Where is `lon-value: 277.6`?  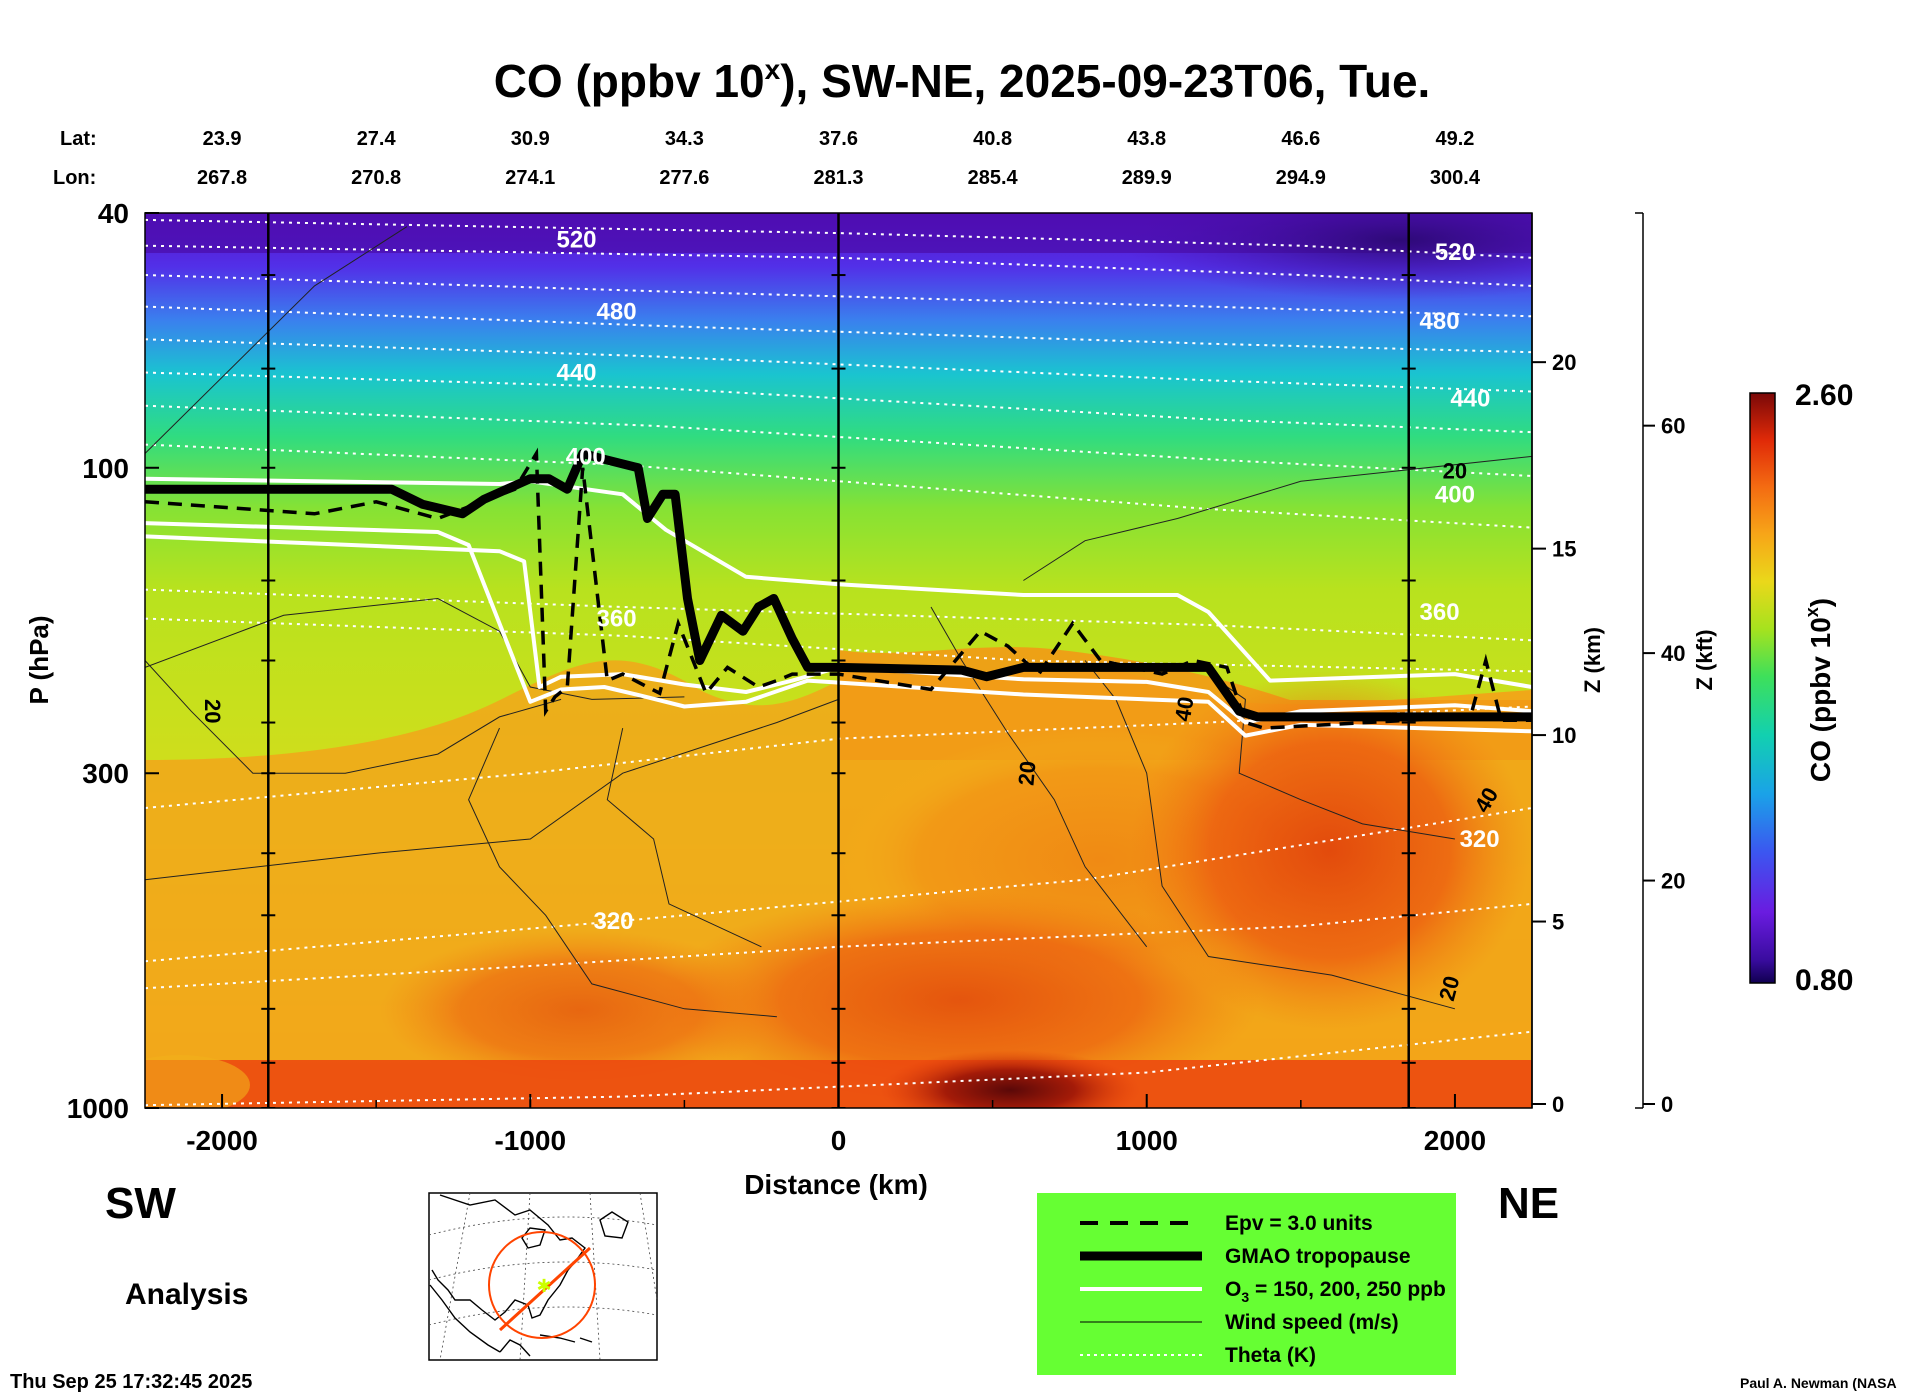 lon-value: 277.6 is located at coordinates (684, 178).